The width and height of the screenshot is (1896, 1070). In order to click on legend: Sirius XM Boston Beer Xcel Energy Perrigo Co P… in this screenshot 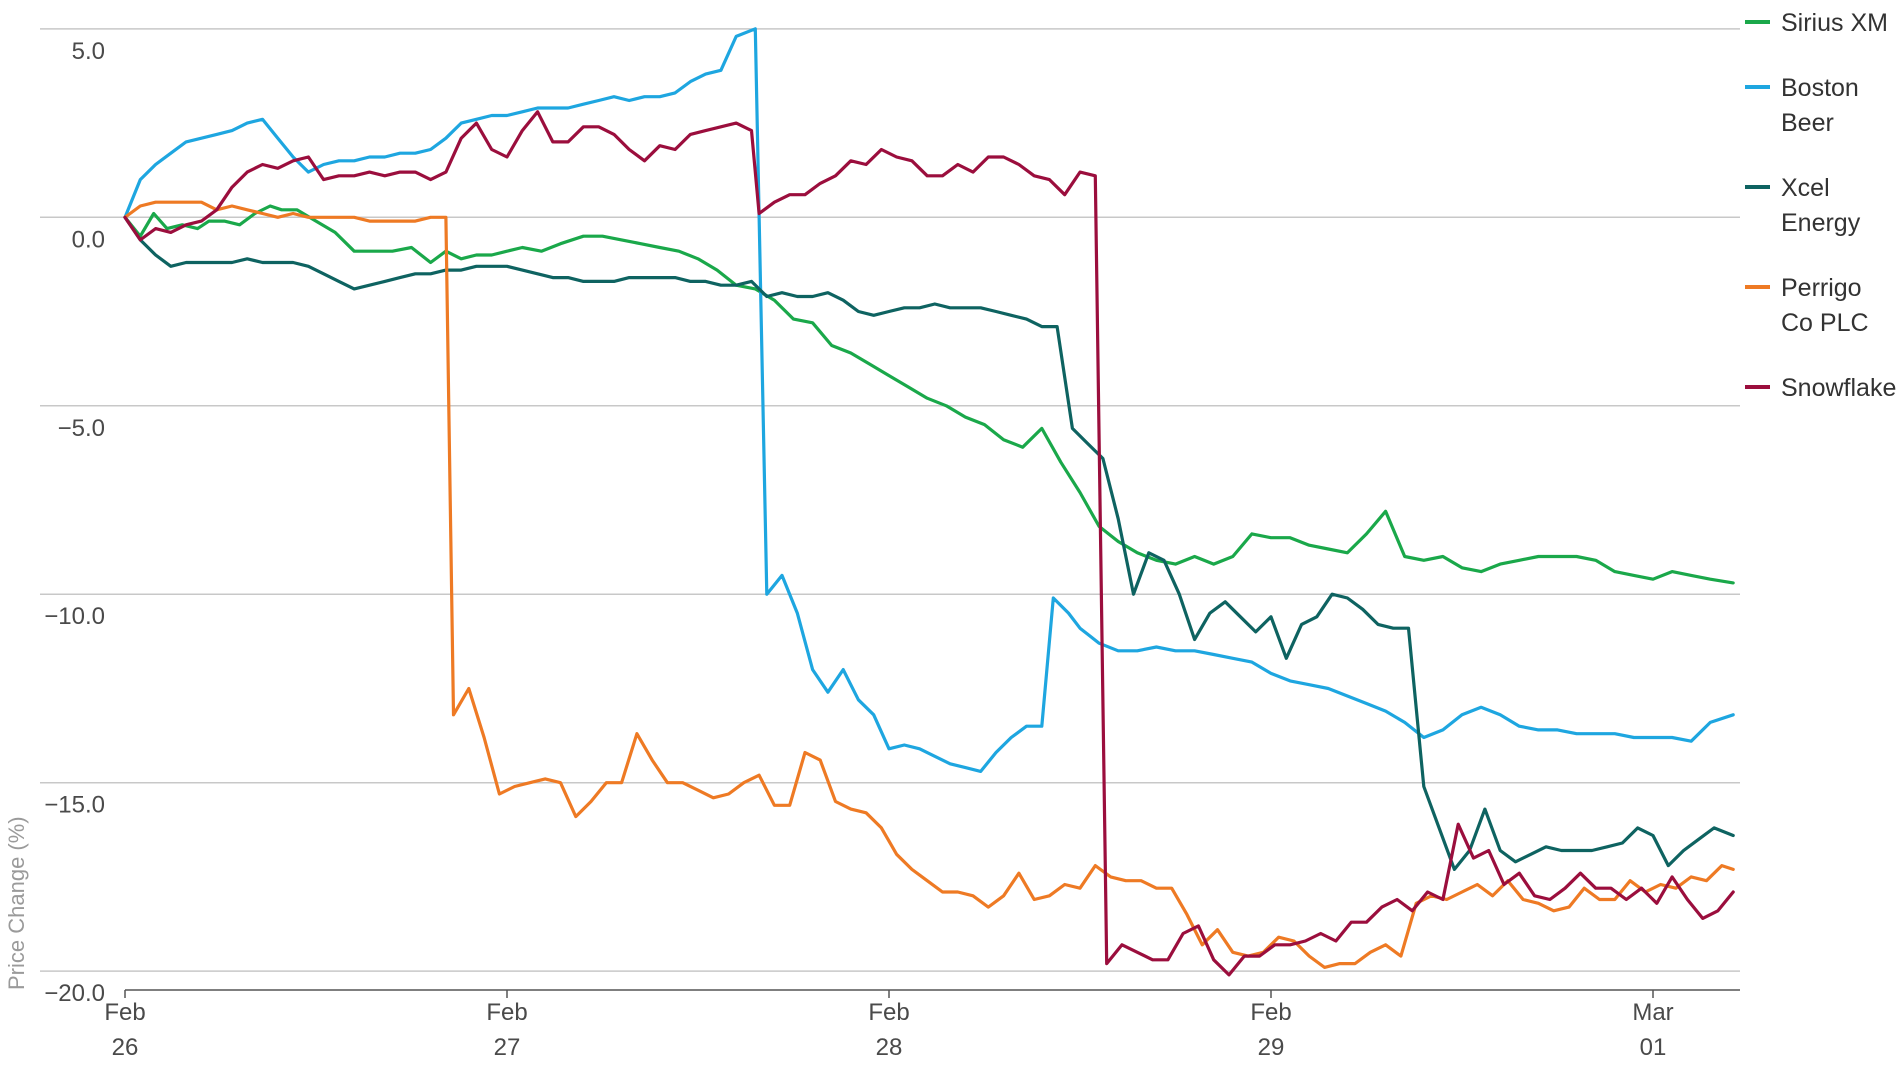, I will do `click(1820, 205)`.